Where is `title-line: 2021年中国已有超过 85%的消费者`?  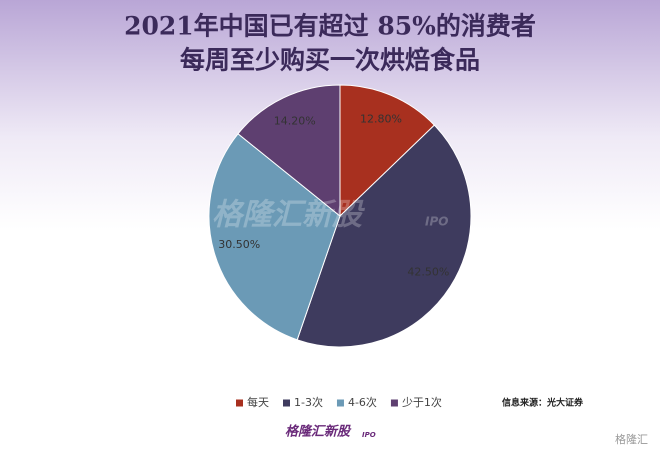 title-line: 2021年中国已有超过 85%的消费者 is located at coordinates (330, 26).